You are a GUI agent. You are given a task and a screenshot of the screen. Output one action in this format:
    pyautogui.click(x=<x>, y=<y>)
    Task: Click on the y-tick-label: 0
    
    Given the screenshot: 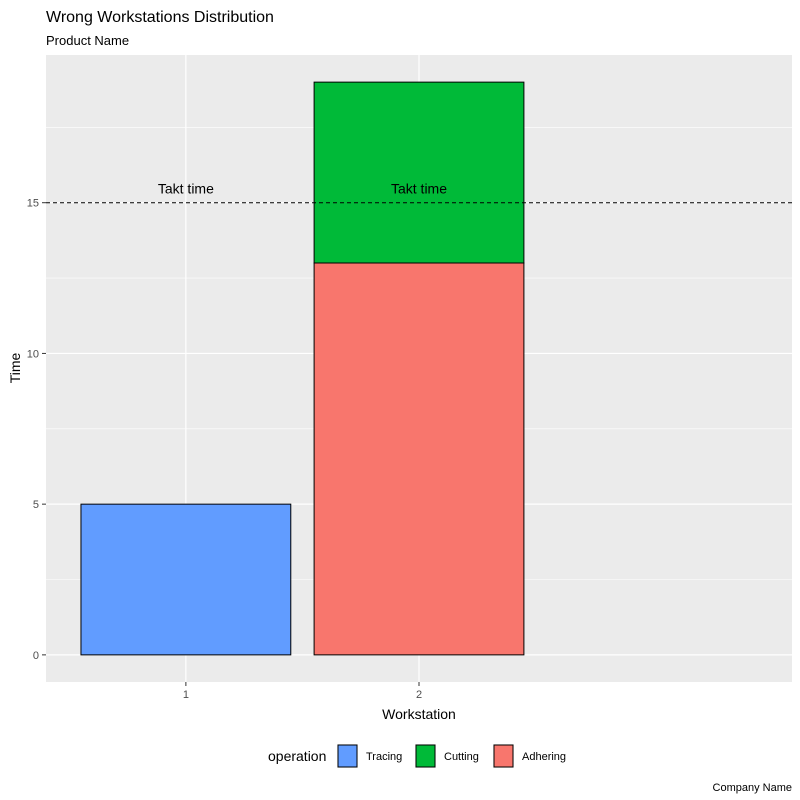 What is the action you would take?
    pyautogui.click(x=36, y=656)
    